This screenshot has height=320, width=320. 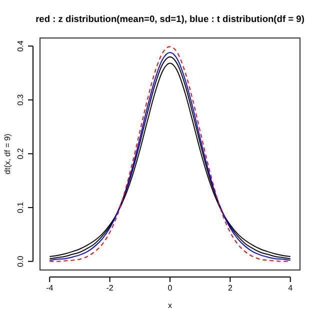 What do you see at coordinates (50, 288) in the screenshot?
I see `x-tick-label: -4` at bounding box center [50, 288].